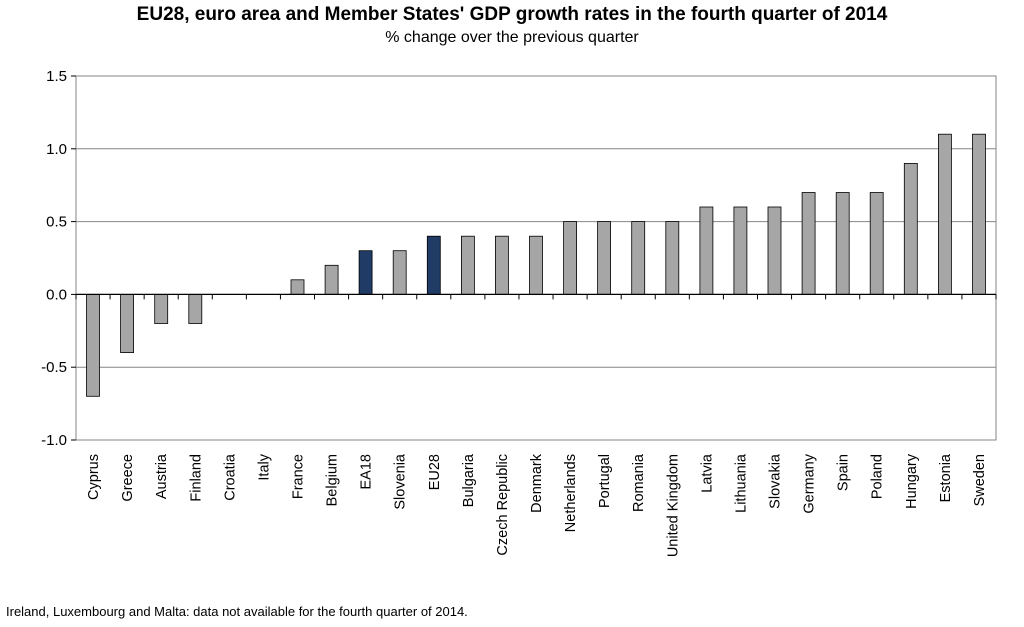 Image resolution: width=1024 pixels, height=627 pixels. What do you see at coordinates (876, 243) in the screenshot?
I see `bar-poland` at bounding box center [876, 243].